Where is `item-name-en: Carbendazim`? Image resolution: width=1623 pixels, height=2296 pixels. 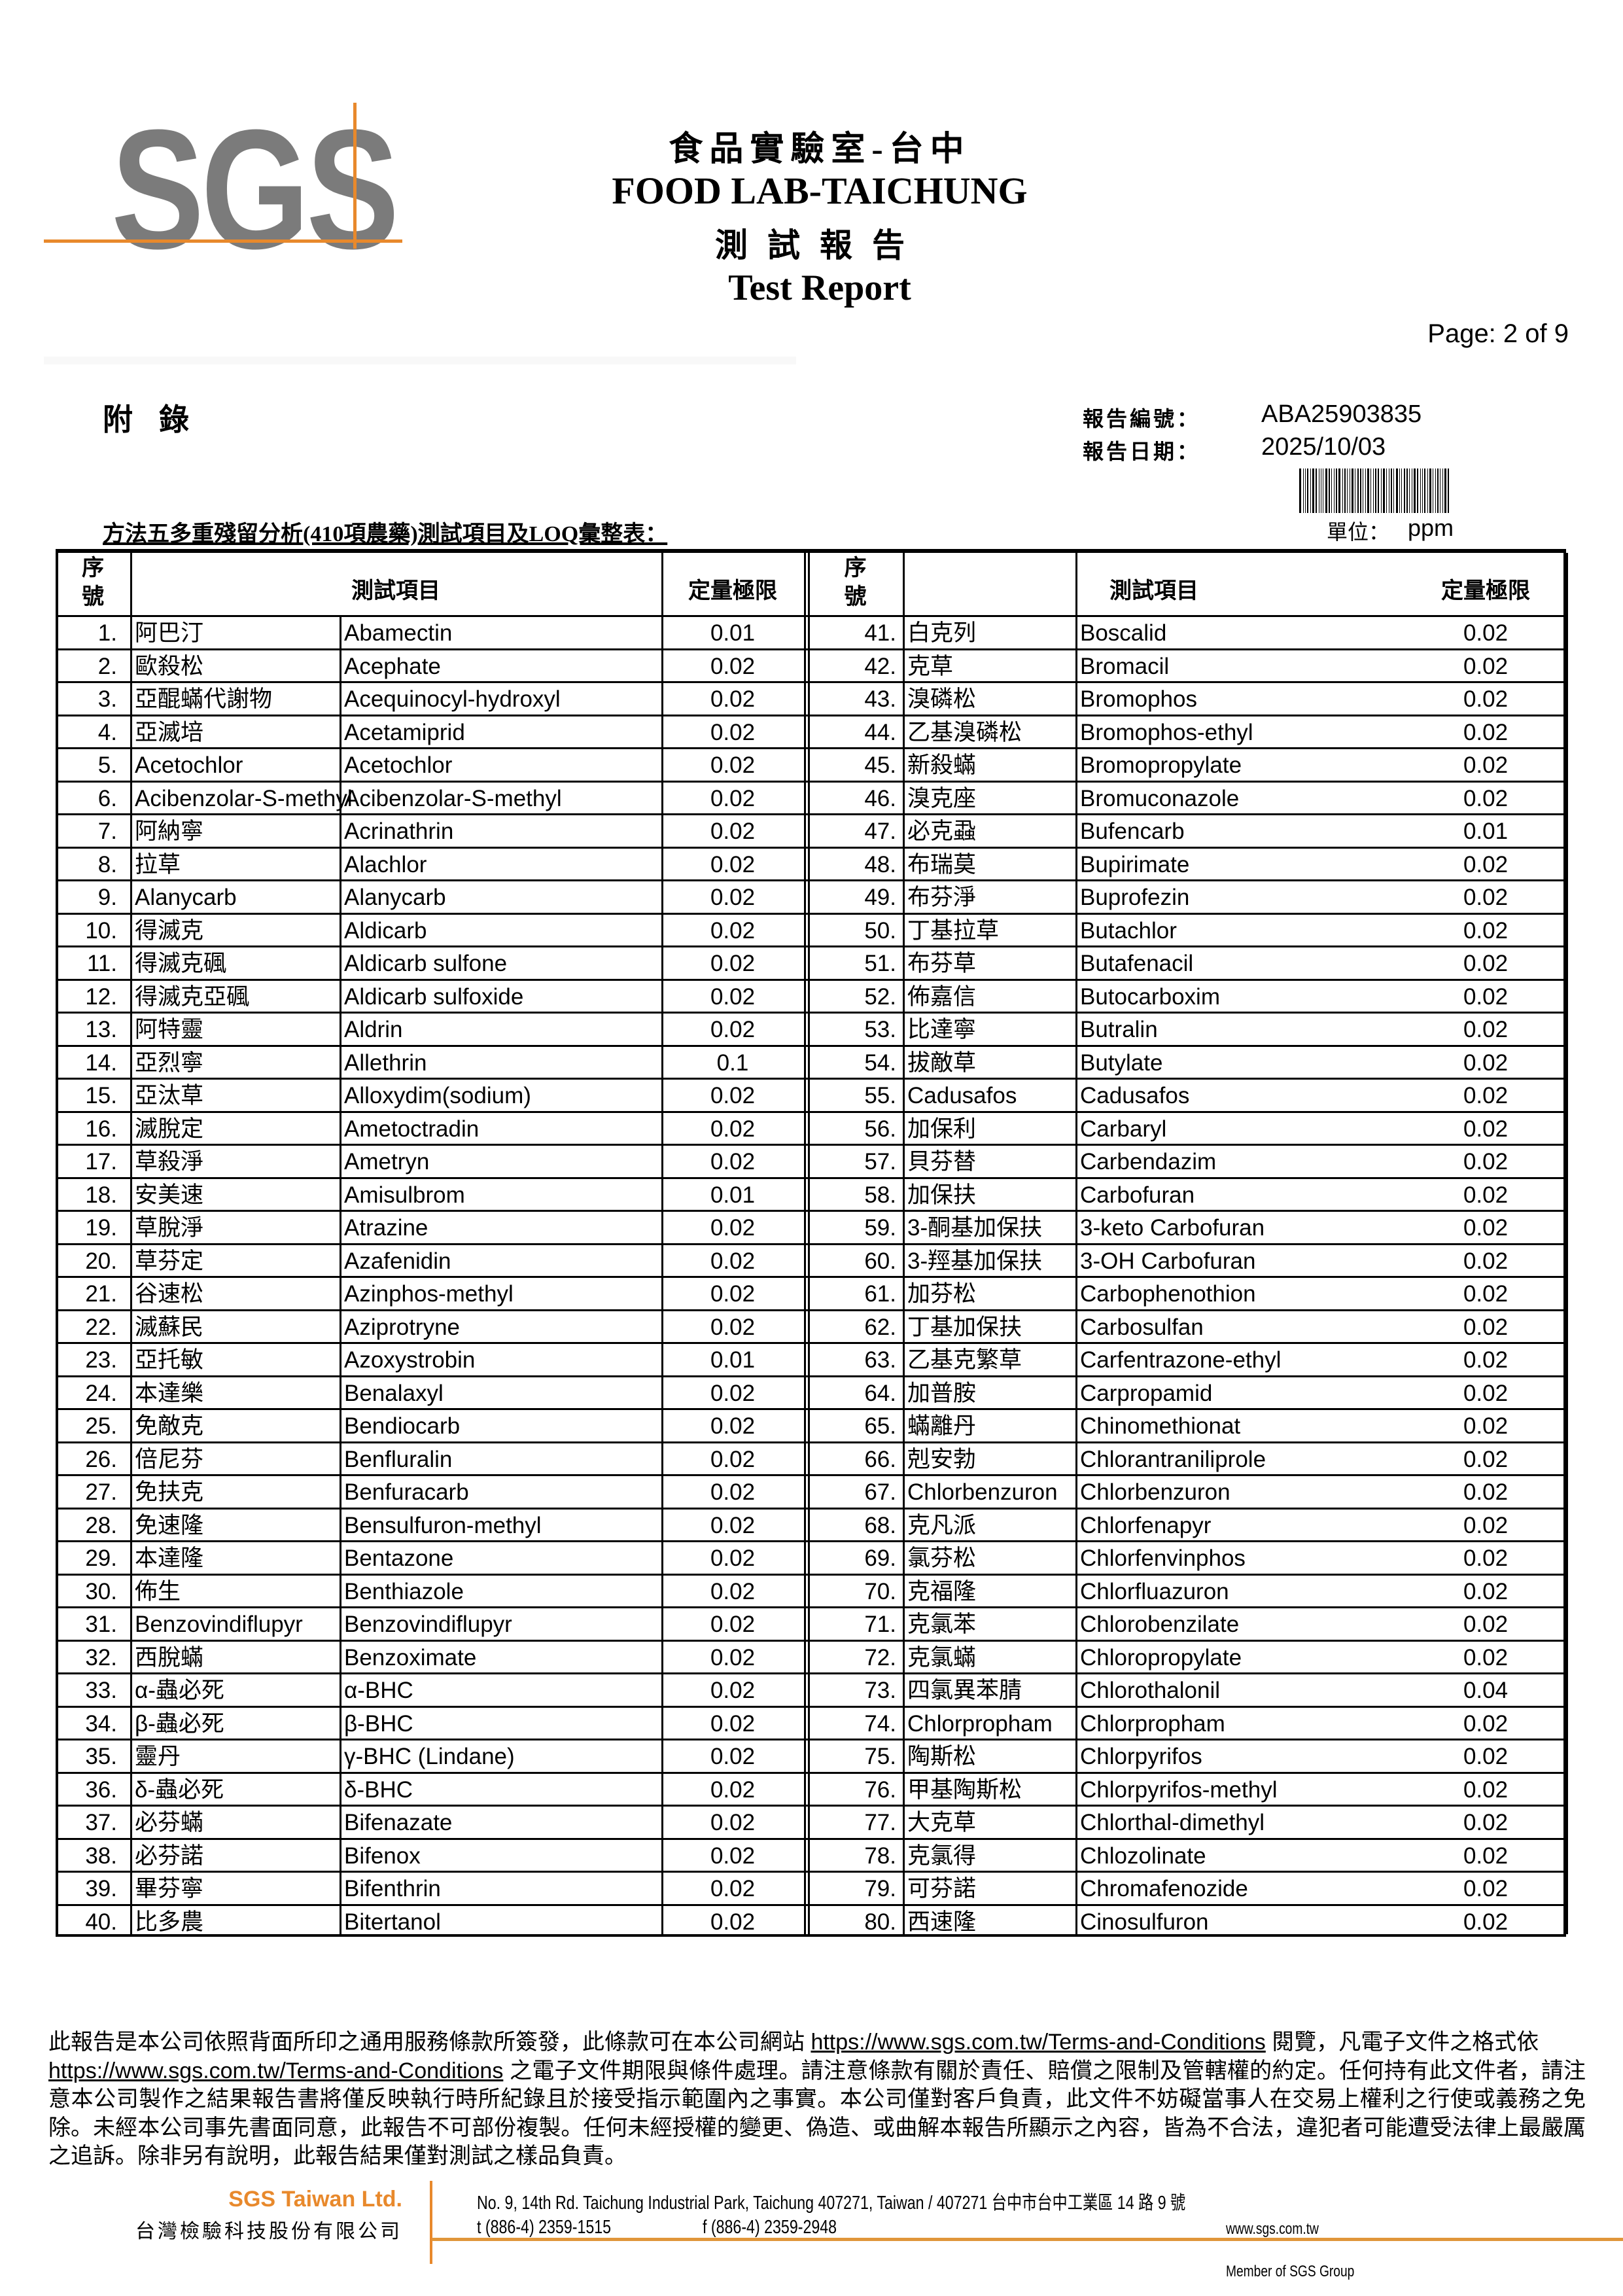 item-name-en: Carbendazim is located at coordinates (1148, 1161).